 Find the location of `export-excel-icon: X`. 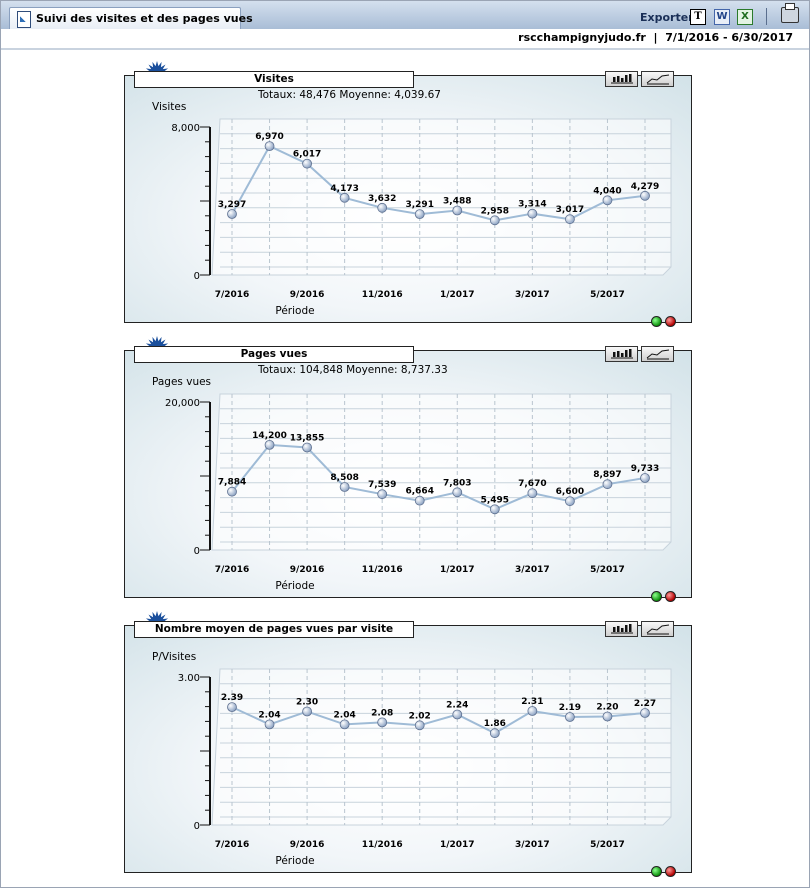

export-excel-icon: X is located at coordinates (745, 17).